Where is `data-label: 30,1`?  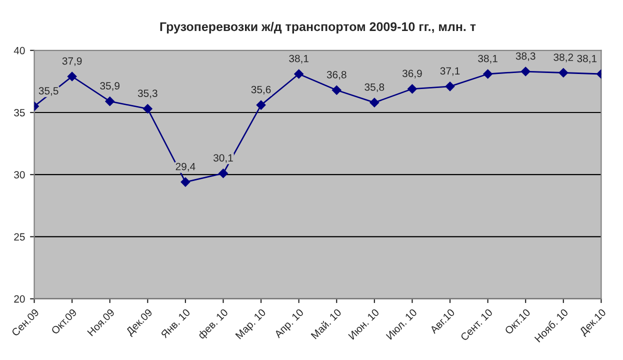
data-label: 30,1 is located at coordinates (223, 158).